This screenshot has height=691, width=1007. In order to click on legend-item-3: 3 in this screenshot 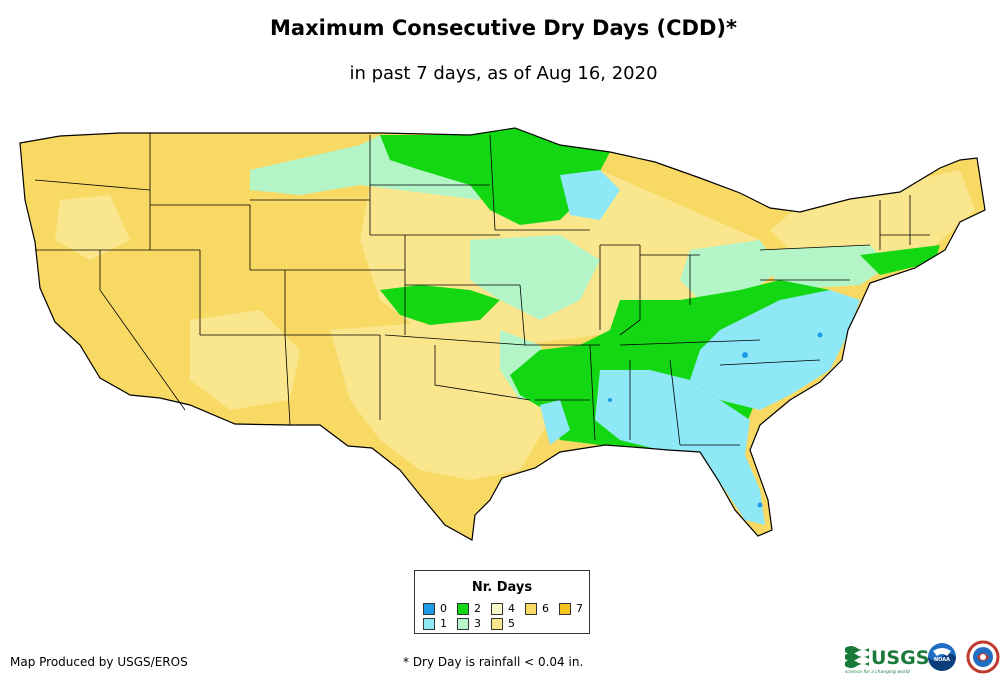, I will do `click(469, 624)`.